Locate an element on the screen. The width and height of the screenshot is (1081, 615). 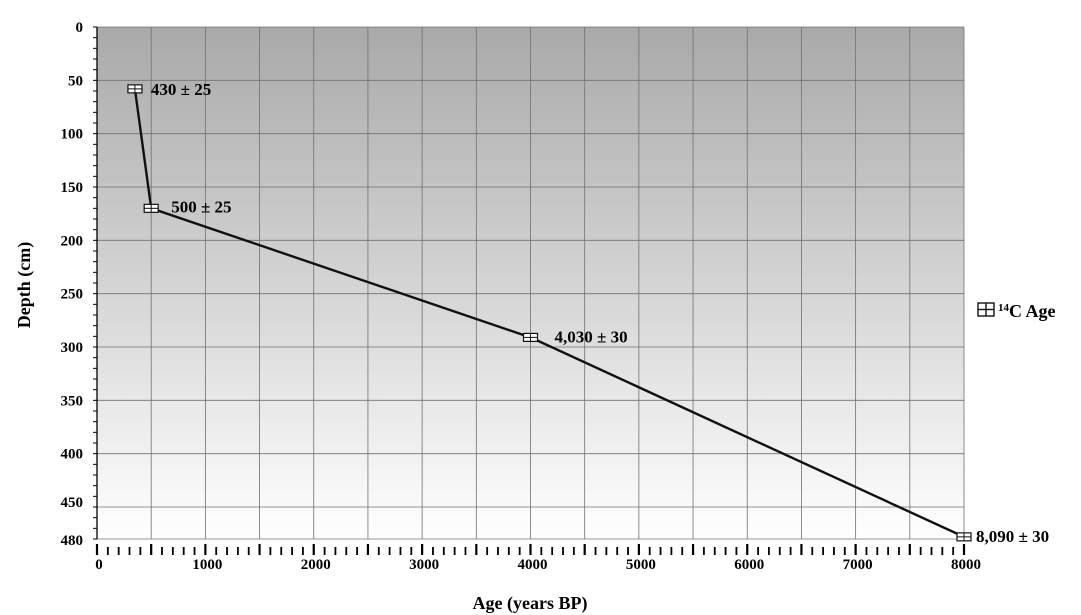
legend-label: 14C Age is located at coordinates (1027, 311).